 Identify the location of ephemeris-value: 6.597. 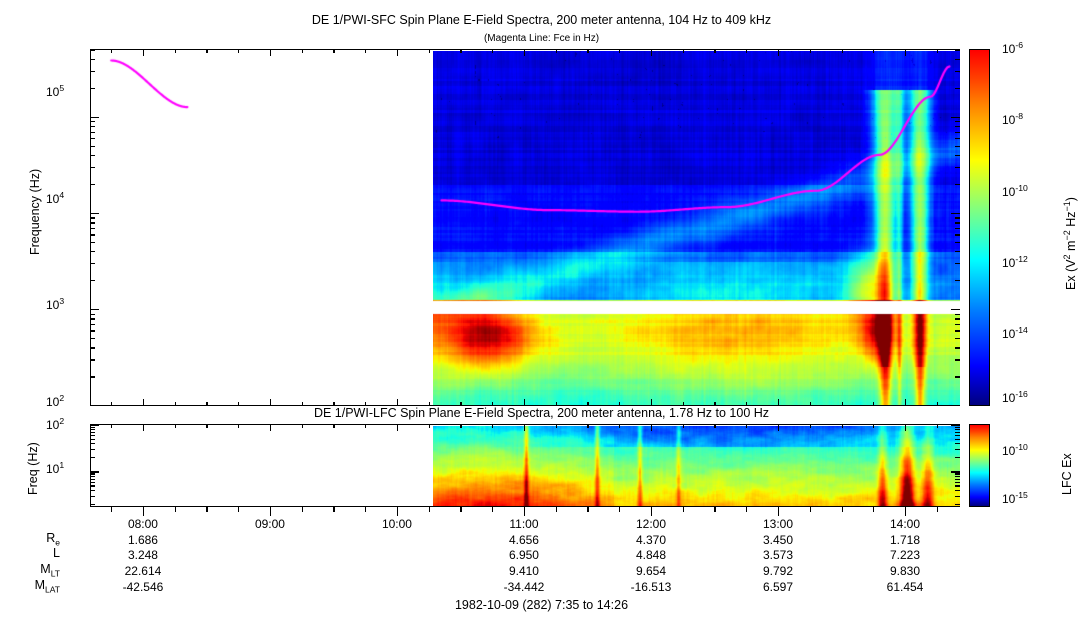
(777, 587).